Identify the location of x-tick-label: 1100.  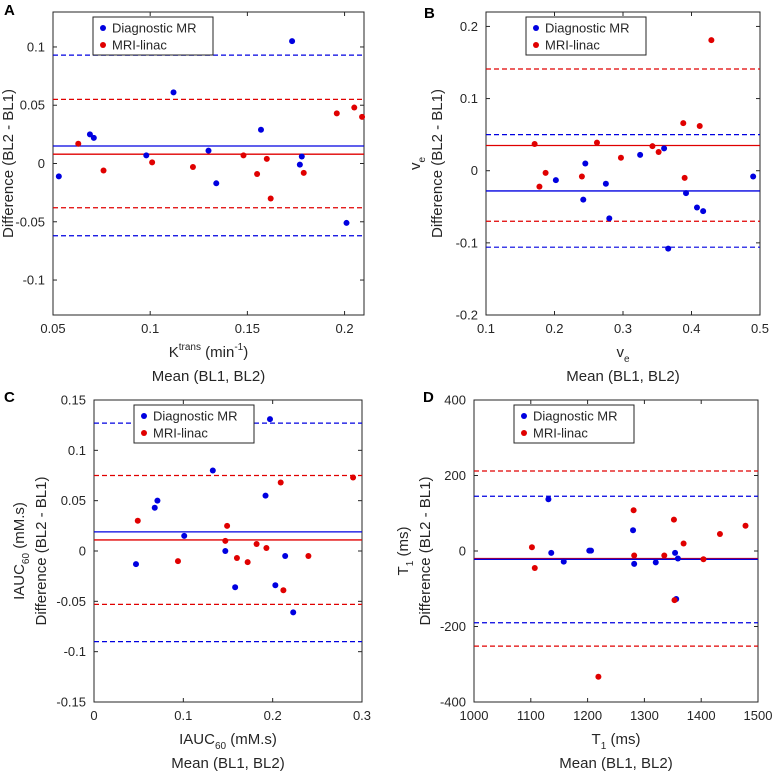
(531, 715).